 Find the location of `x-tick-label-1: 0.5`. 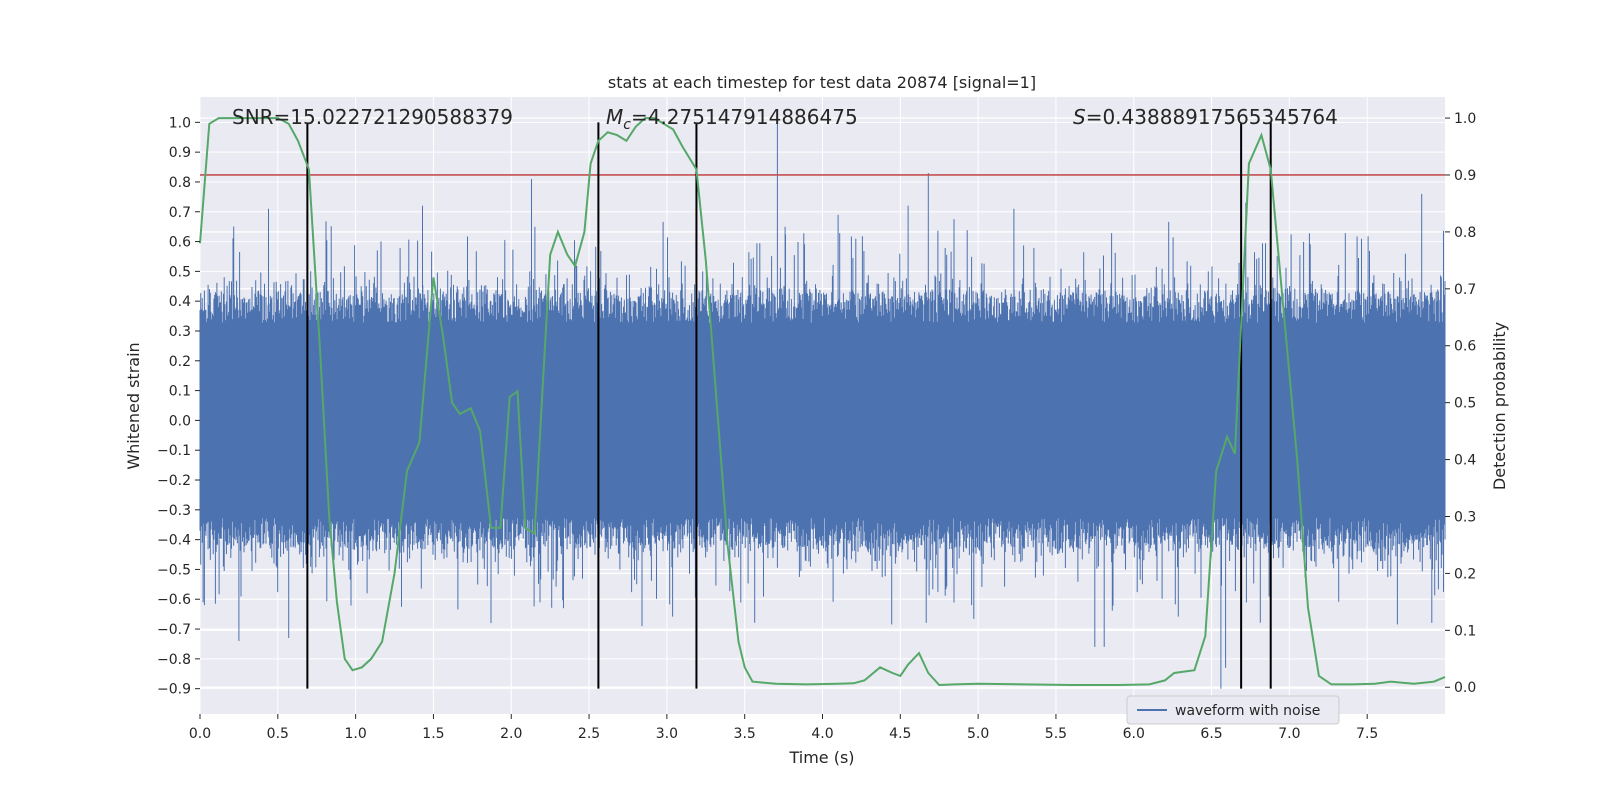

x-tick-label-1: 0.5 is located at coordinates (278, 734).